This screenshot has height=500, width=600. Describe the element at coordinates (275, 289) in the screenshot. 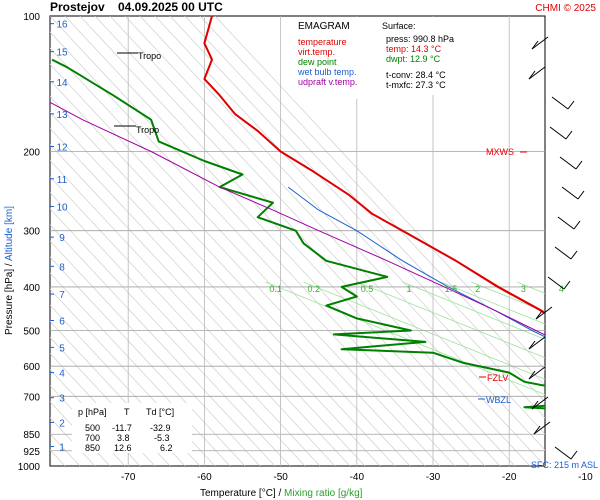

I see `mixing-ratio-label: 0.1` at that location.